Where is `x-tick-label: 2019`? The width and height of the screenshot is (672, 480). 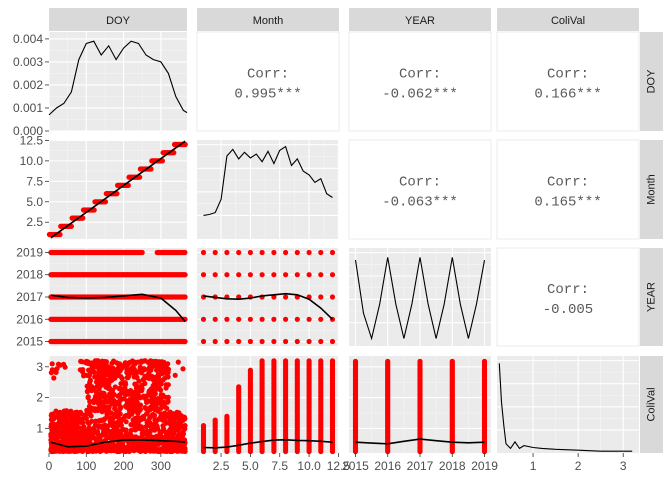
x-tick-label: 2019 is located at coordinates (484, 466).